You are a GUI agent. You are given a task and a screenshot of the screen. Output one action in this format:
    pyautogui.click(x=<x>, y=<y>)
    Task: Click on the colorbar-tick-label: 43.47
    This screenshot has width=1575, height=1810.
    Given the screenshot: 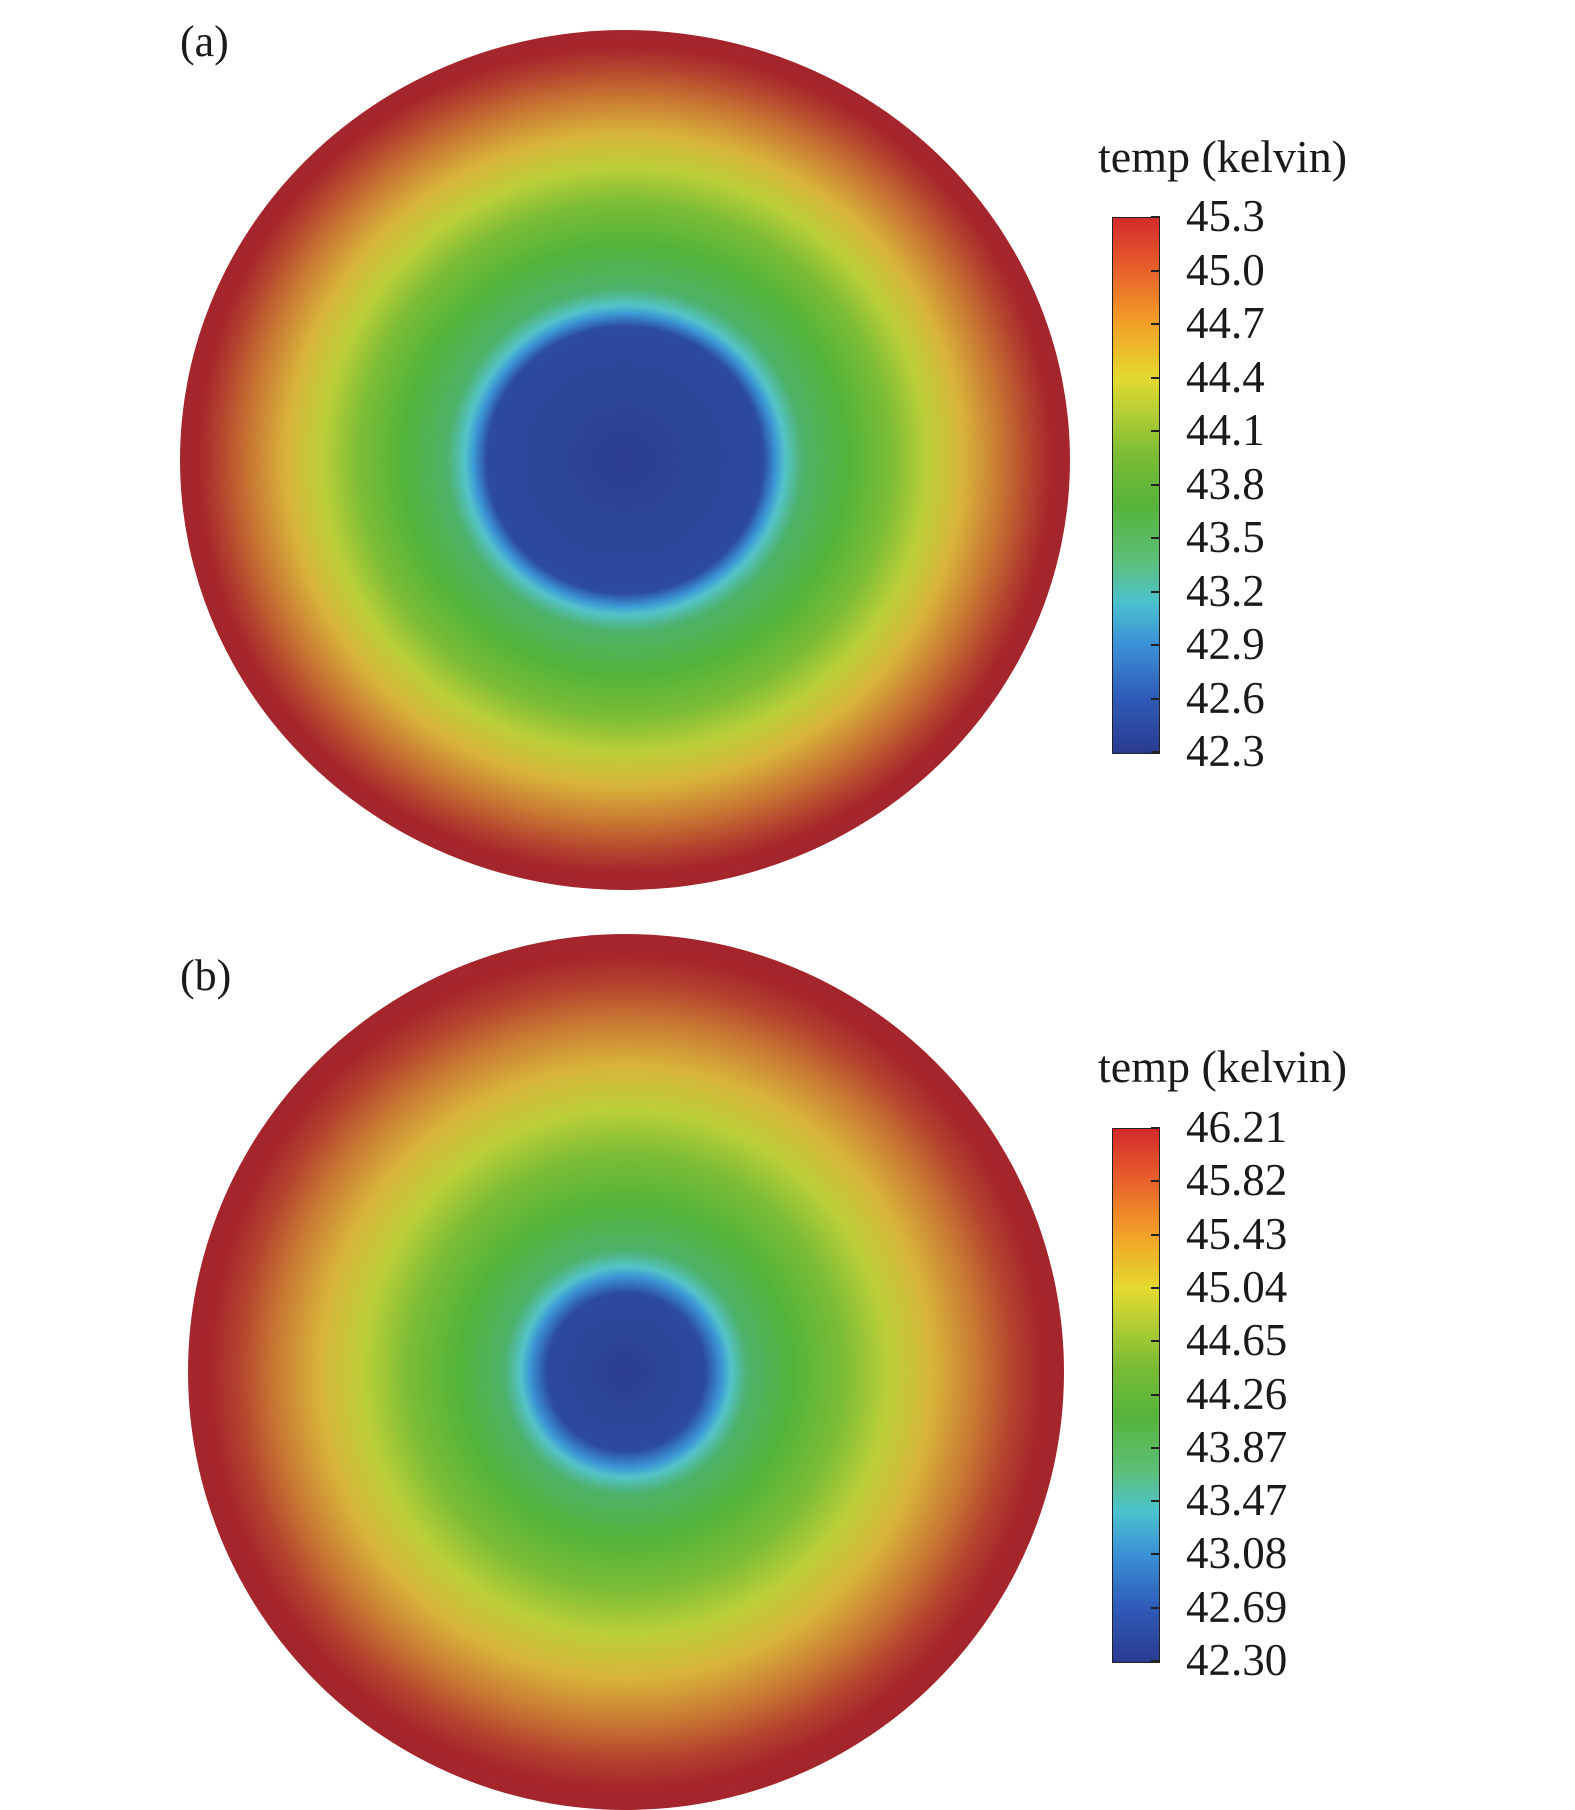 What is the action you would take?
    pyautogui.click(x=1237, y=1500)
    